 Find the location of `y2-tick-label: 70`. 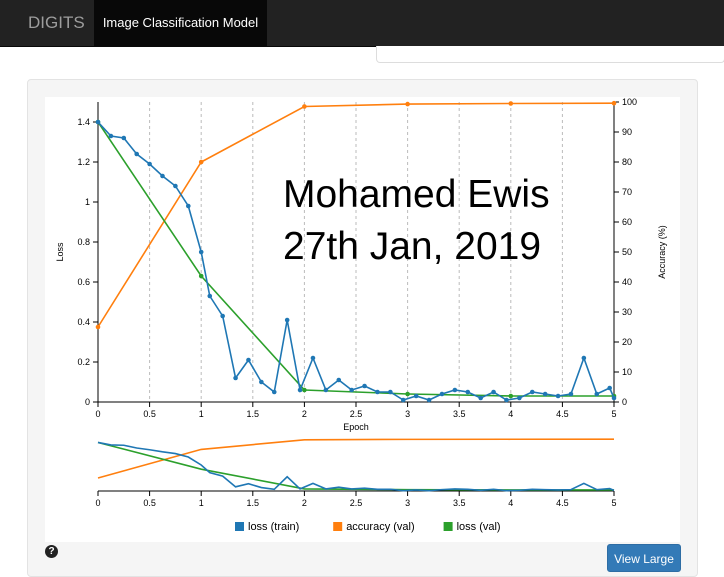

y2-tick-label: 70 is located at coordinates (627, 192).